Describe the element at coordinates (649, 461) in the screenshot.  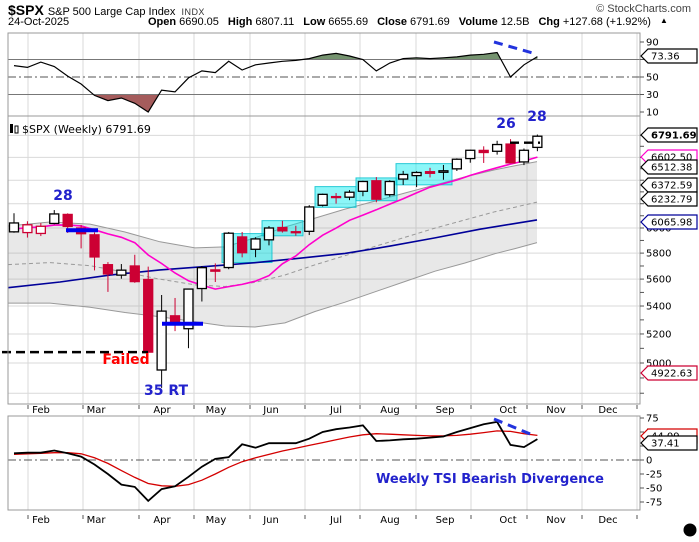
I see `tsi-axis-label: 0` at that location.